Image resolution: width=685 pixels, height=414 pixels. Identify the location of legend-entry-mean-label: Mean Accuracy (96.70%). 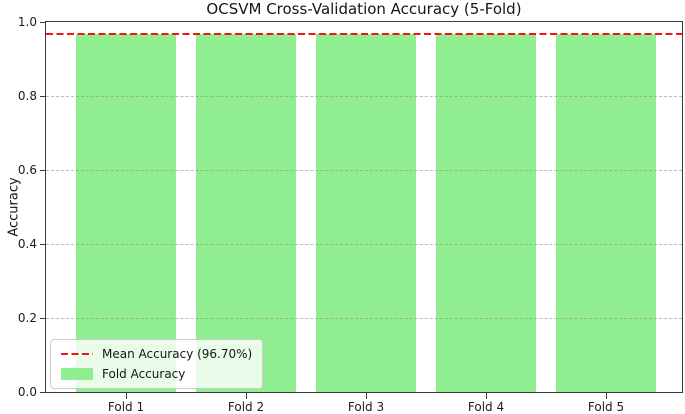
(177, 354).